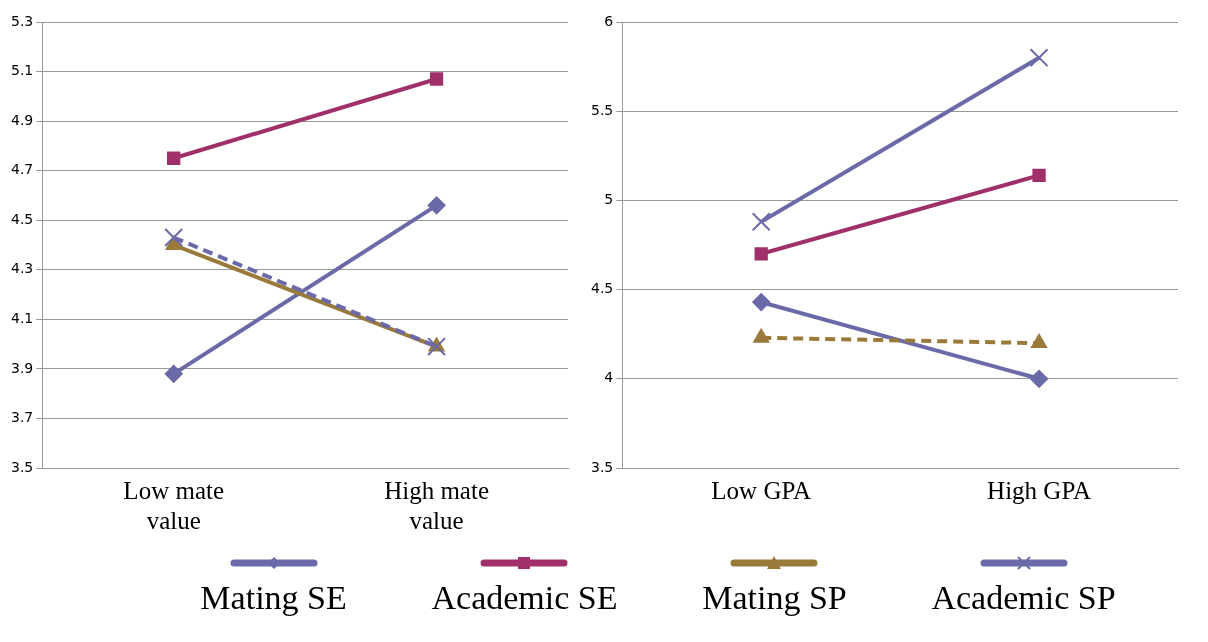 Image resolution: width=1208 pixels, height=642 pixels. What do you see at coordinates (22, 20) in the screenshot?
I see `y-tick-label: 5.3` at bounding box center [22, 20].